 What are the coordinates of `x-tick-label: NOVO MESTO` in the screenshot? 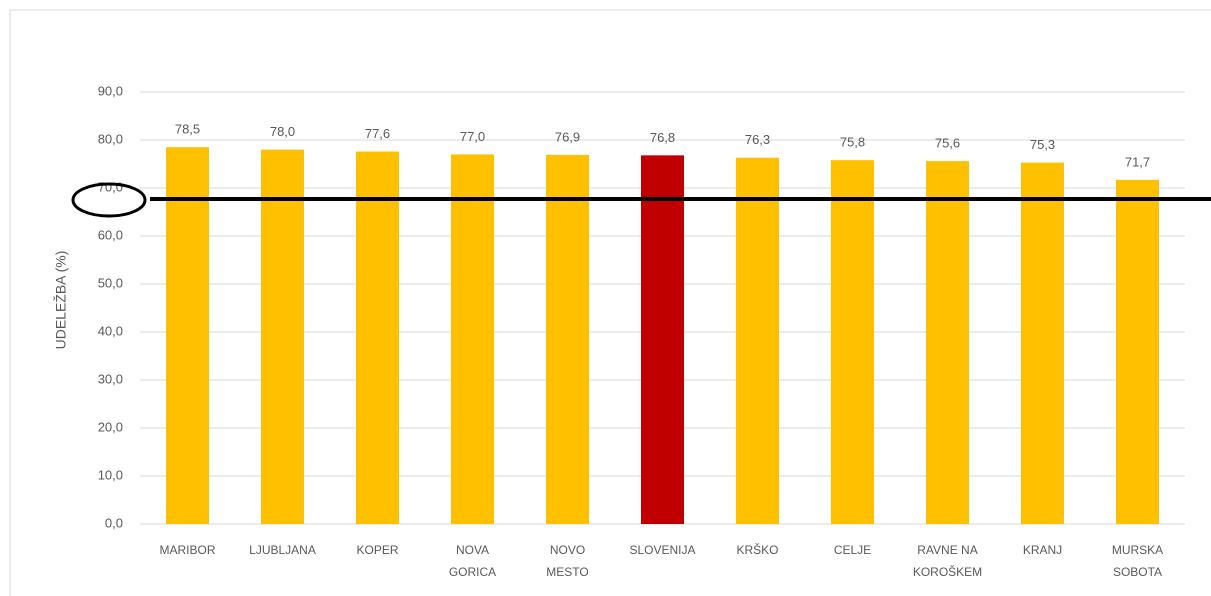 It's located at (567, 561).